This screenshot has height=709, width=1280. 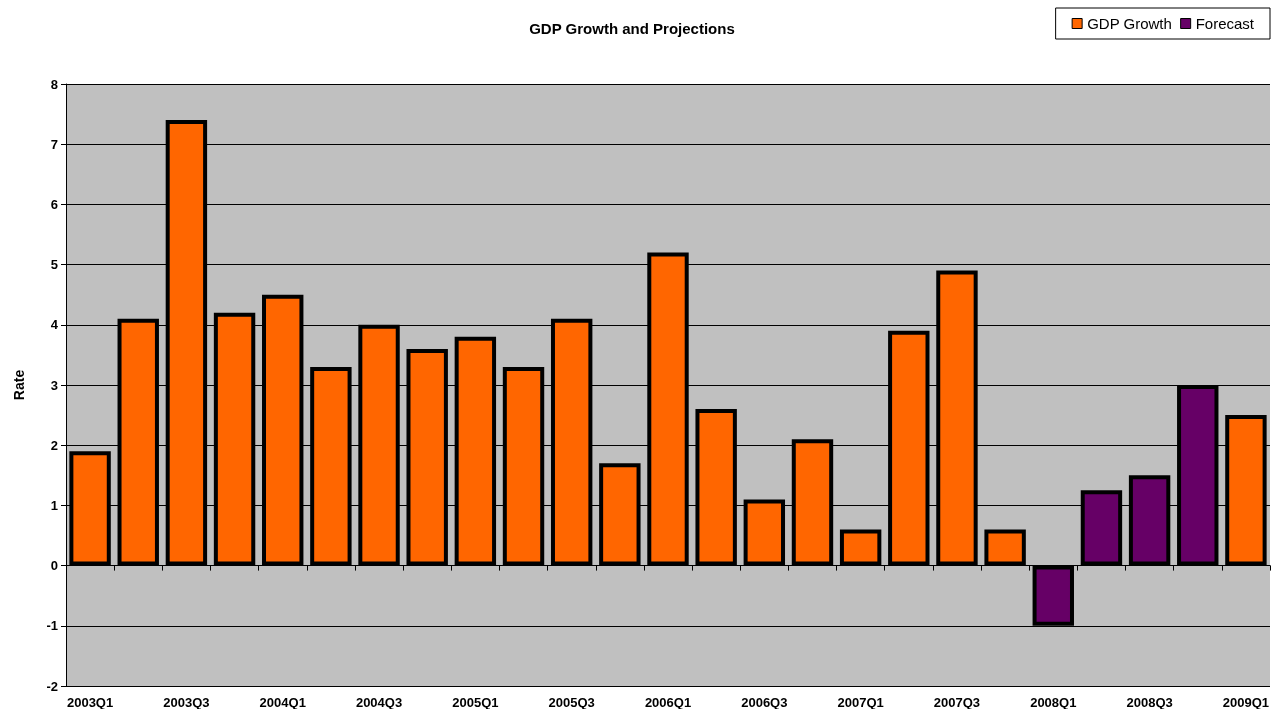 I want to click on x-tick-label: 2003Q3, so click(x=186, y=702).